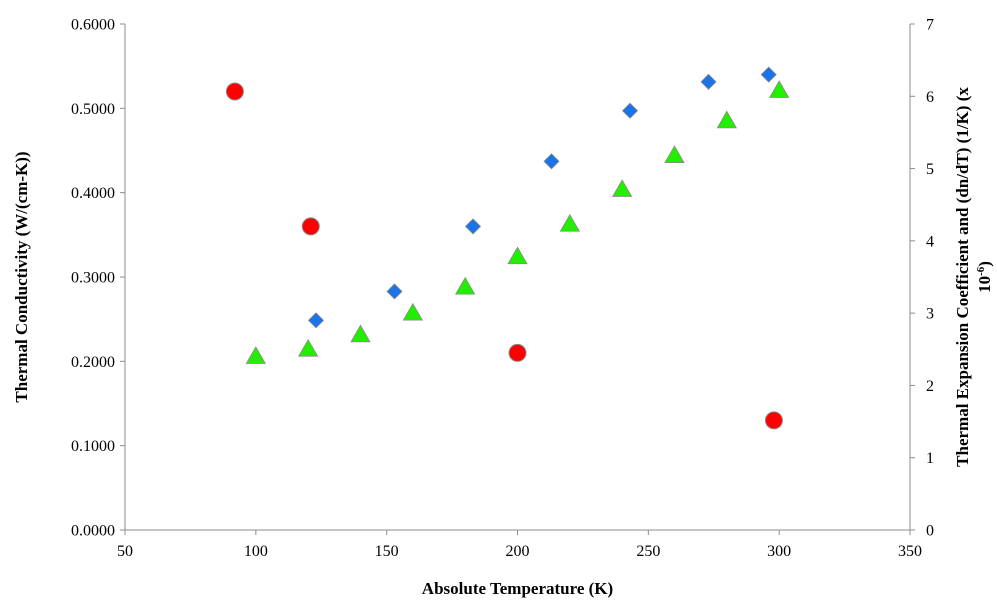 The image size is (997, 602). I want to click on y-axis-right-ticks: 0 1 2 3 4 5 6 7, so click(922, 278).